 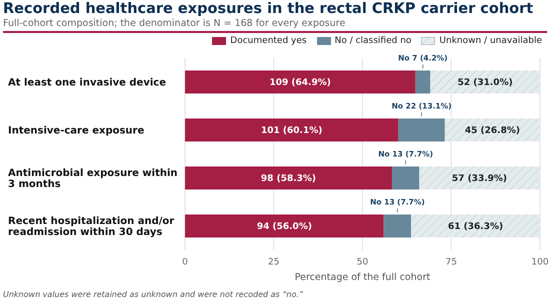 What do you see at coordinates (268, 41) in the screenshot?
I see `legend-label: Documented yes` at bounding box center [268, 41].